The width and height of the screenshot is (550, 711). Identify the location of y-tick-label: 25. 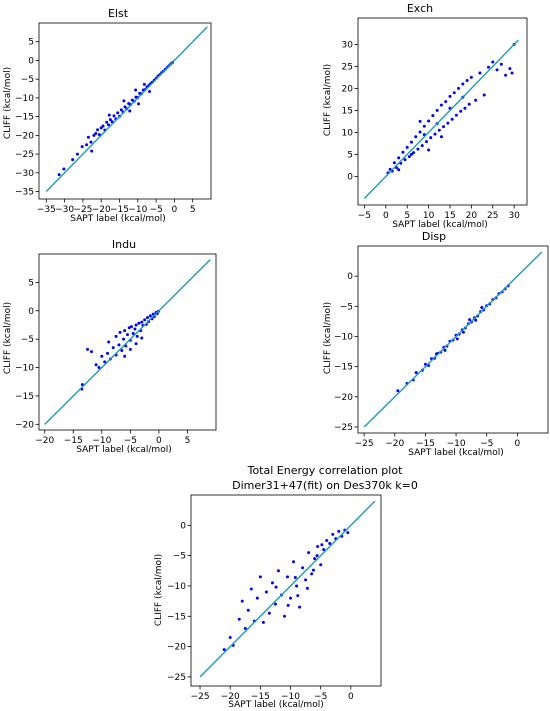
(347, 67).